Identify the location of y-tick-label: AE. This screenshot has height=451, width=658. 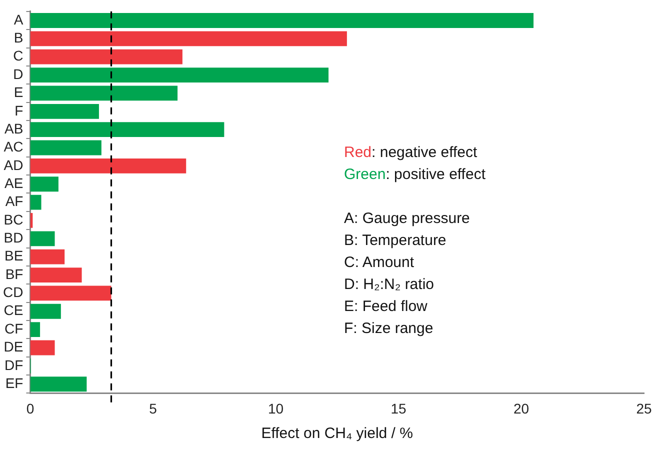
(14, 182).